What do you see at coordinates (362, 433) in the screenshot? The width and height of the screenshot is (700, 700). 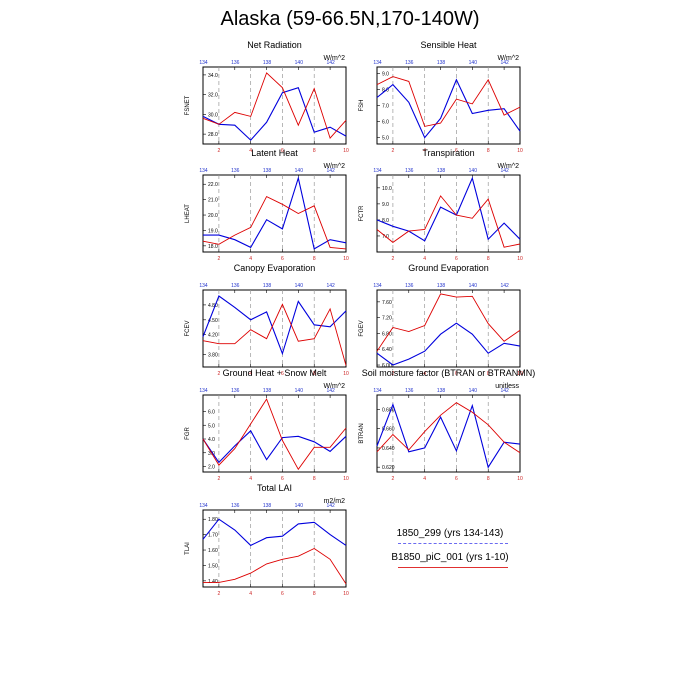 I see `y-axis-label: BTRAN` at bounding box center [362, 433].